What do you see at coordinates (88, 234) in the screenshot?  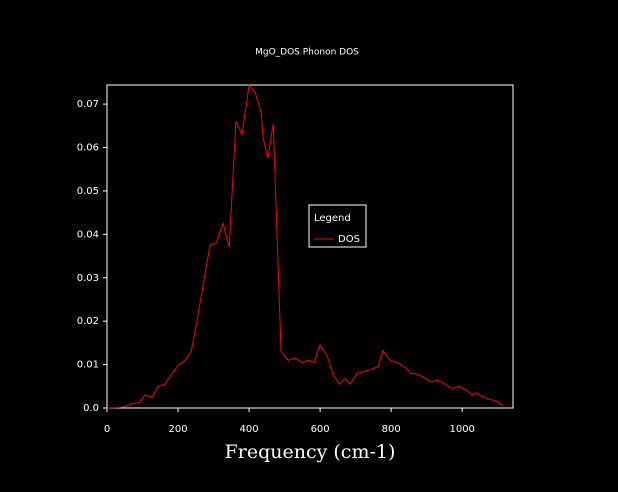 I see `y-tick-label: 0.04` at bounding box center [88, 234].